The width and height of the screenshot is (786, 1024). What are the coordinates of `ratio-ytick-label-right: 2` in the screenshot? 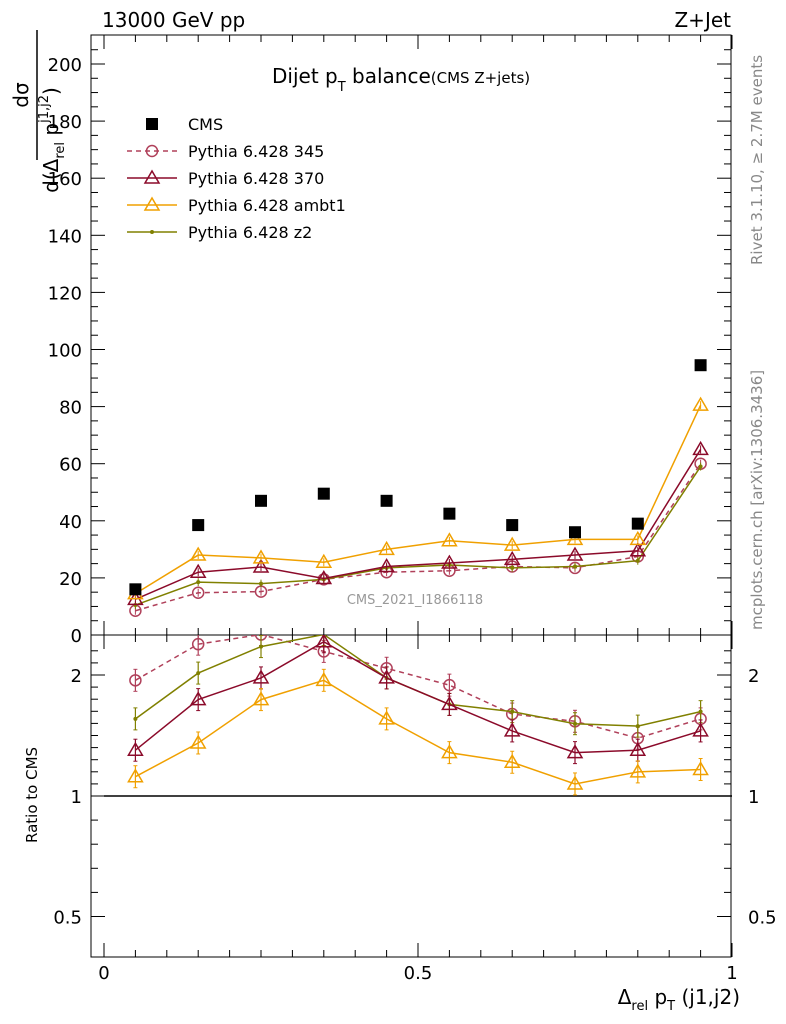 It's located at (753, 676).